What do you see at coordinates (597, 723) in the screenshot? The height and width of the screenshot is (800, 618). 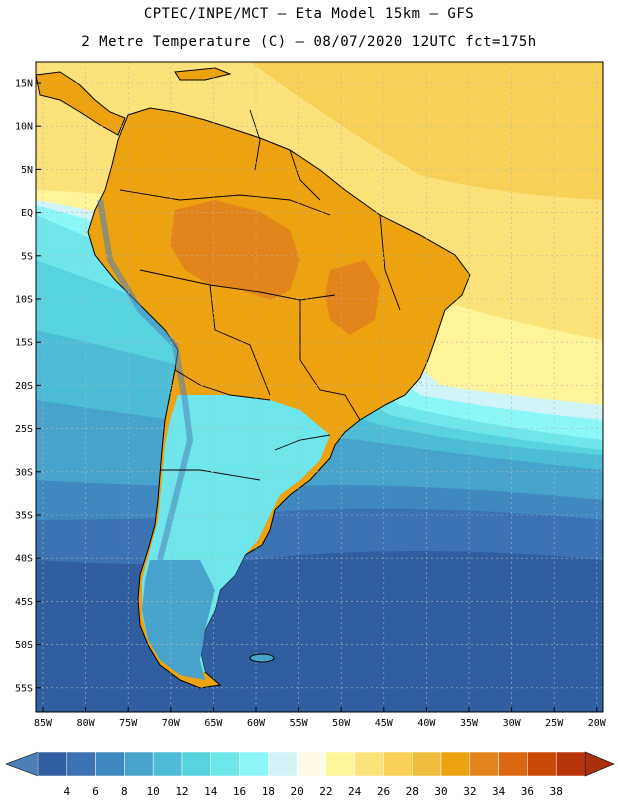 I see `lon-label: 20W` at bounding box center [597, 723].